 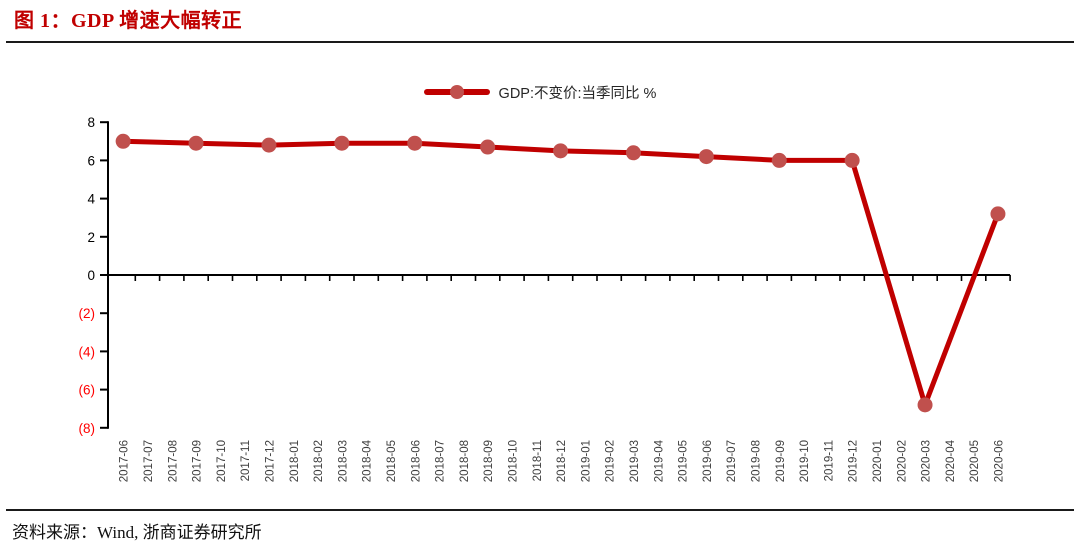 I want to click on svg-text: 2017-12, so click(x=270, y=461).